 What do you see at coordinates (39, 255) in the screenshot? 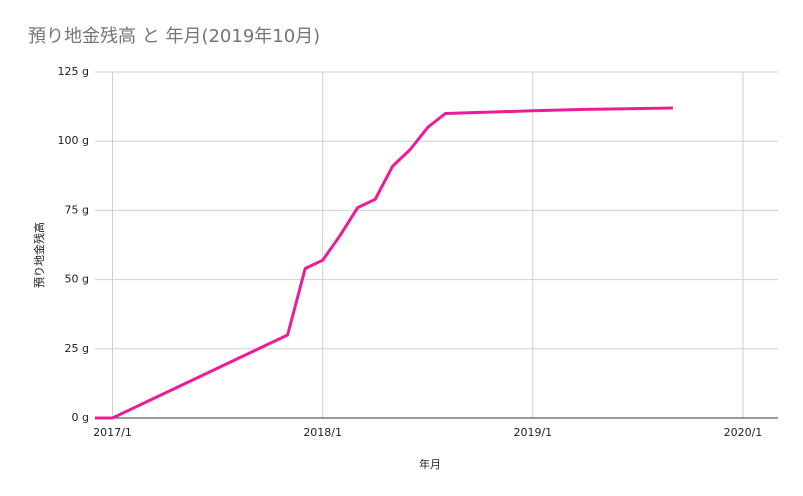
I see `y-axis-label: 預り地金残高` at bounding box center [39, 255].